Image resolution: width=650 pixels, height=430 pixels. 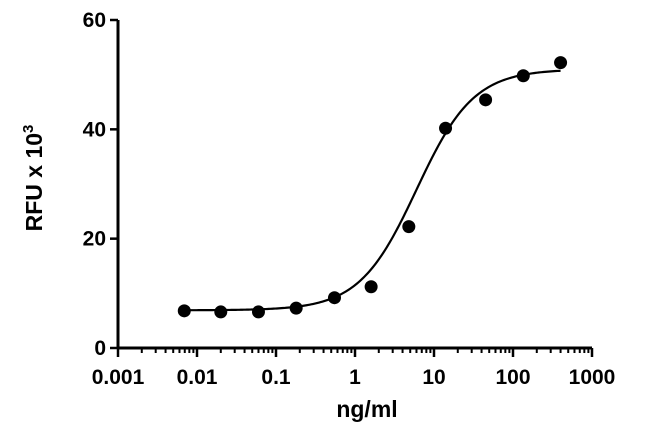 What do you see at coordinates (512, 377) in the screenshot?
I see `x-tick-label: 100` at bounding box center [512, 377].